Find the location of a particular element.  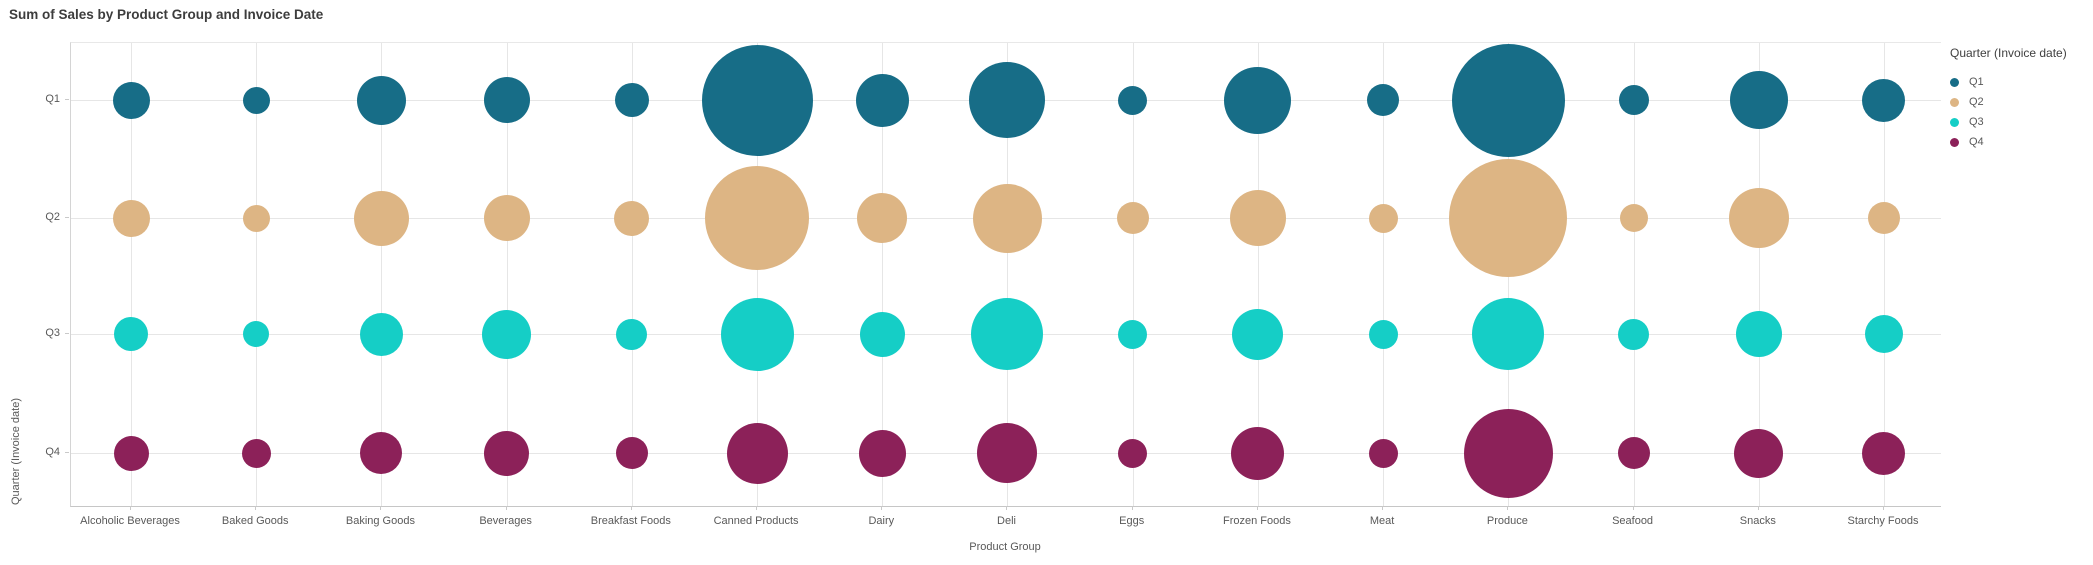

bubble-q3-canned-products is located at coordinates (757, 334).